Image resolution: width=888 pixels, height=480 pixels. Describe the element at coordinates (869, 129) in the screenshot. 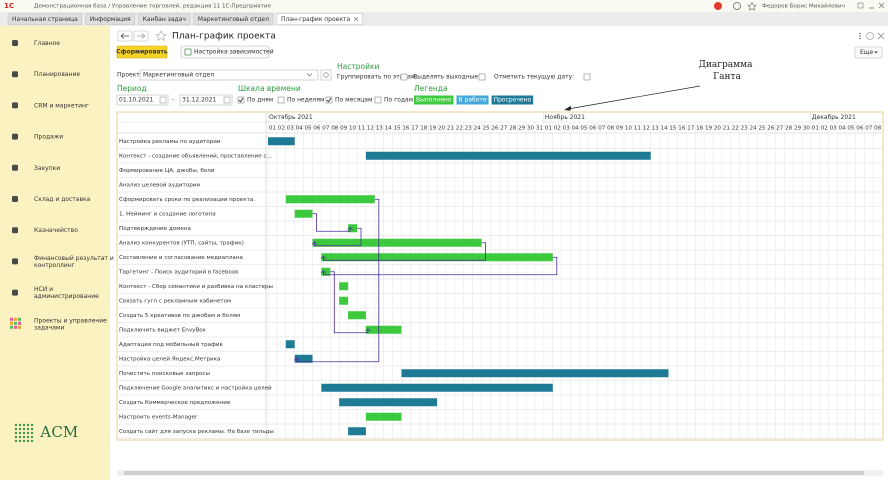

I see `day-label: 07` at that location.